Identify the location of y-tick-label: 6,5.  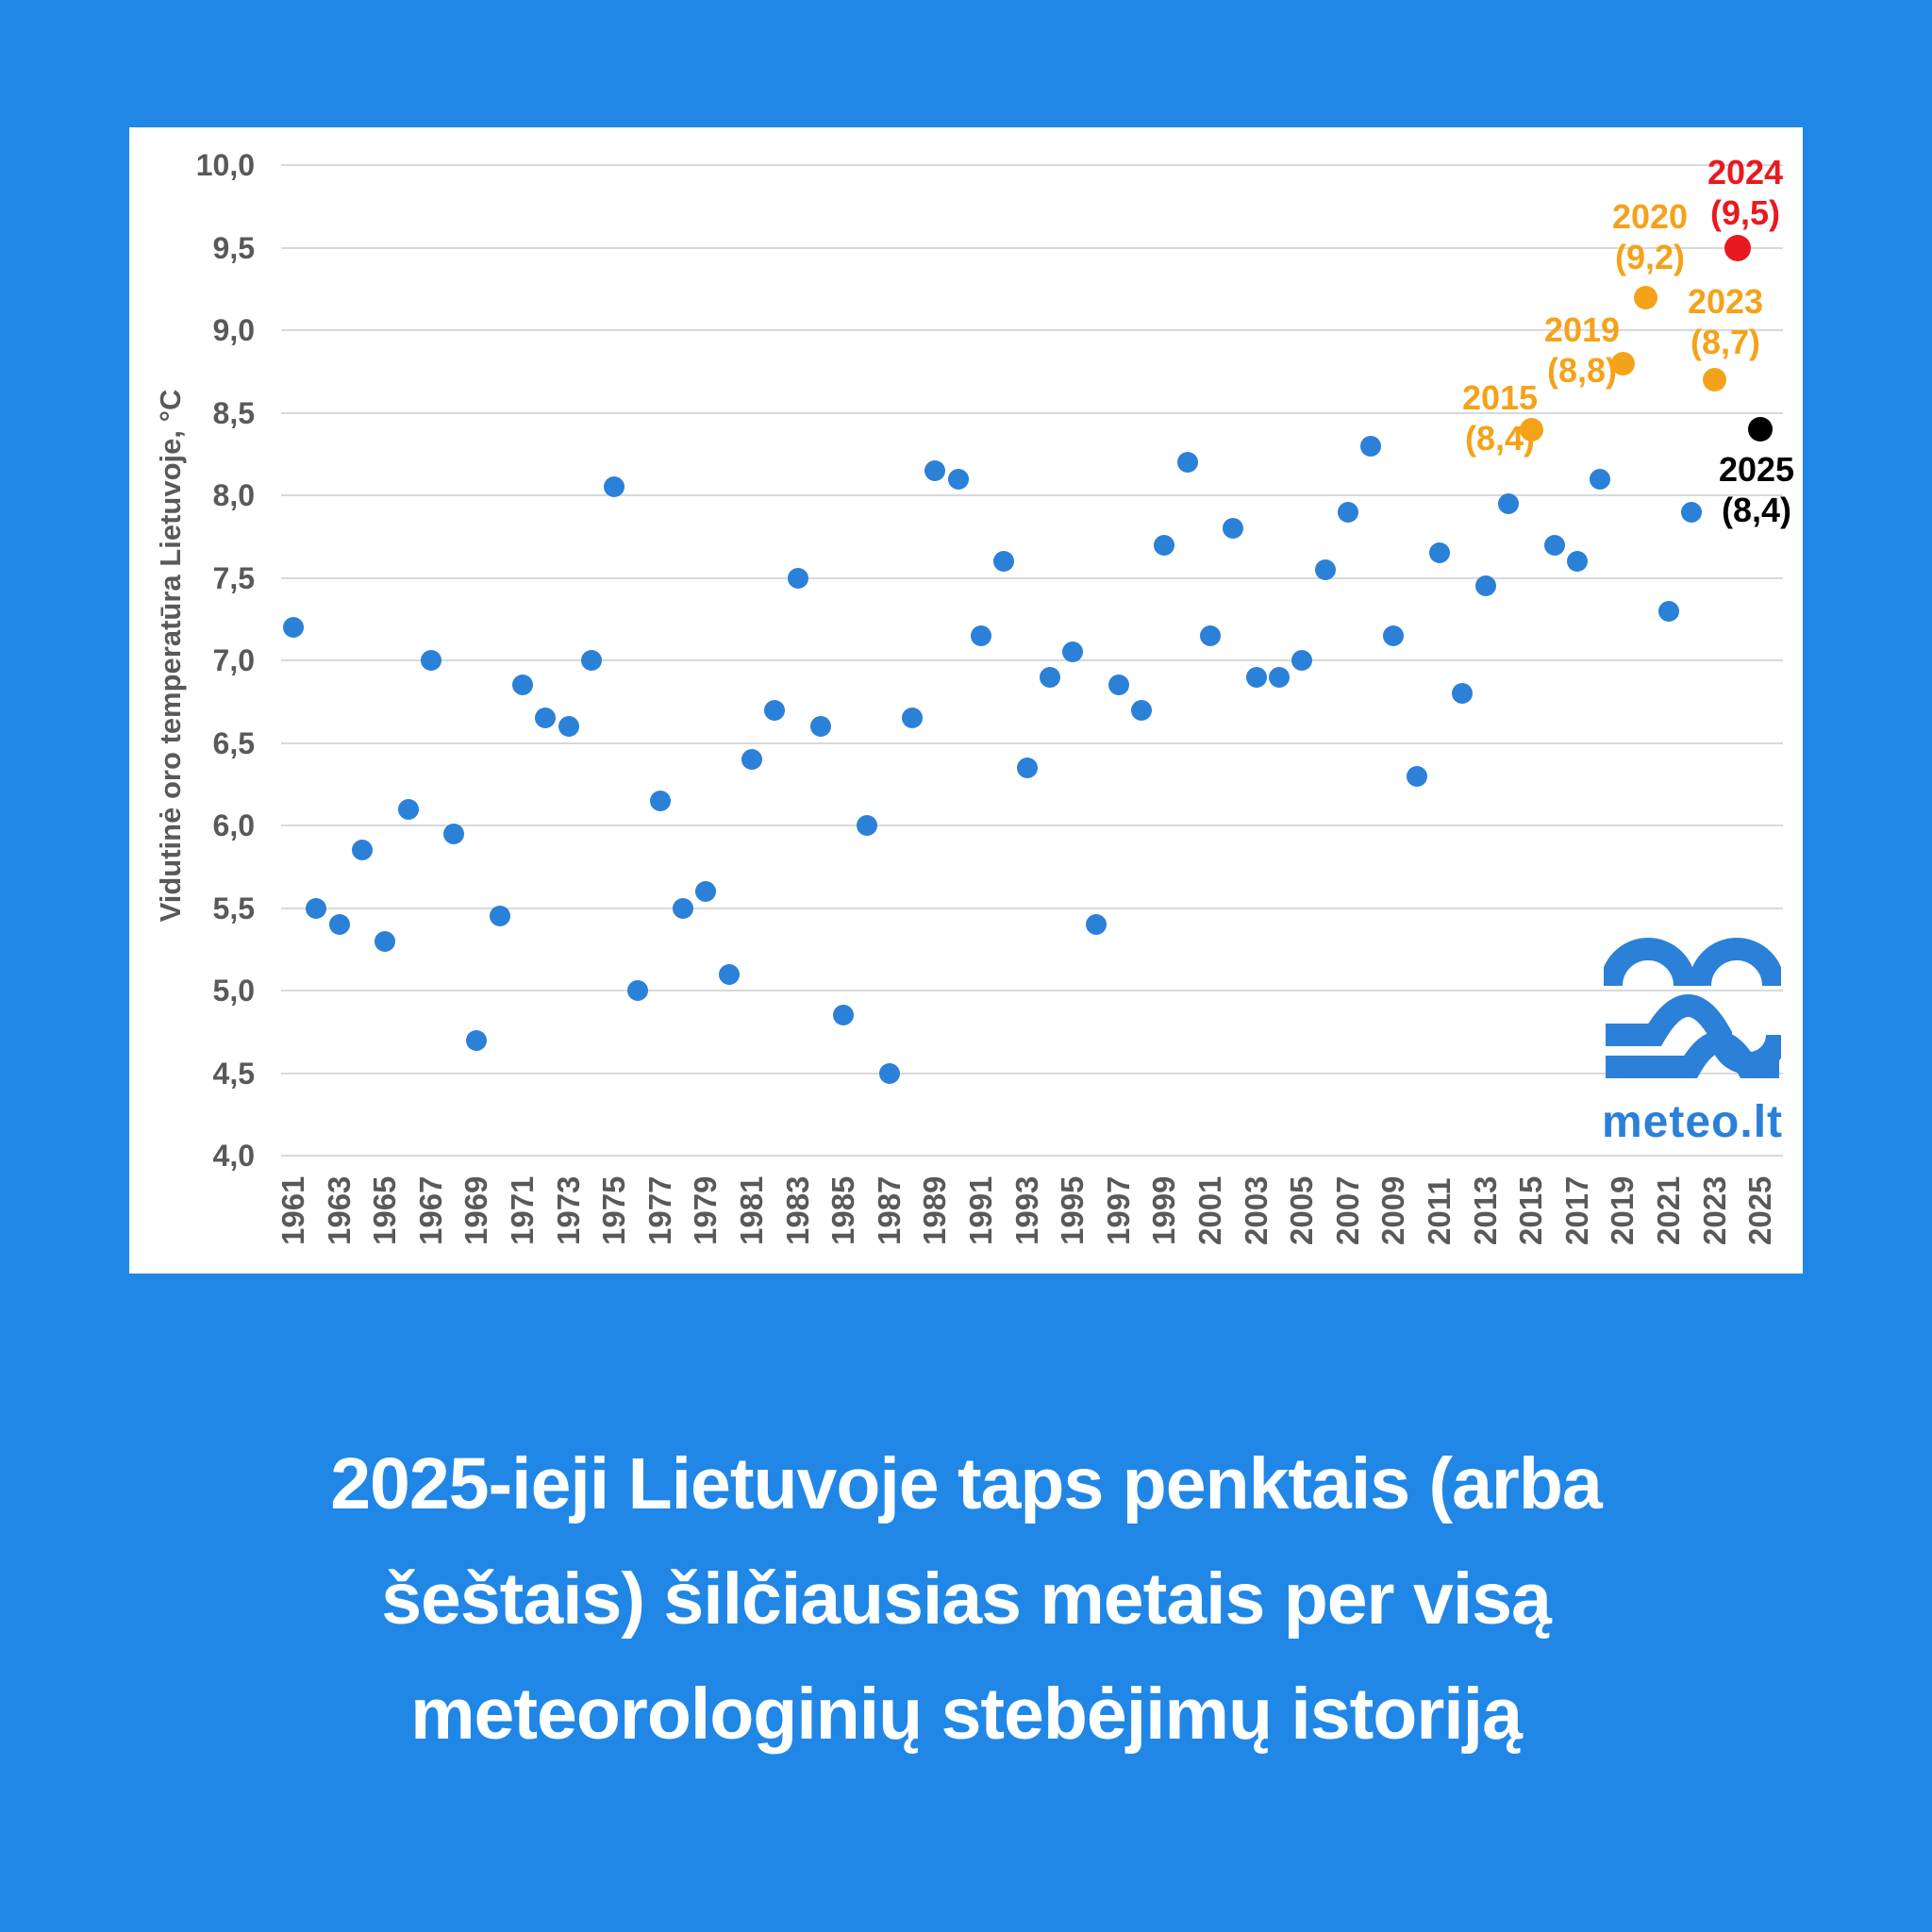
(234, 742).